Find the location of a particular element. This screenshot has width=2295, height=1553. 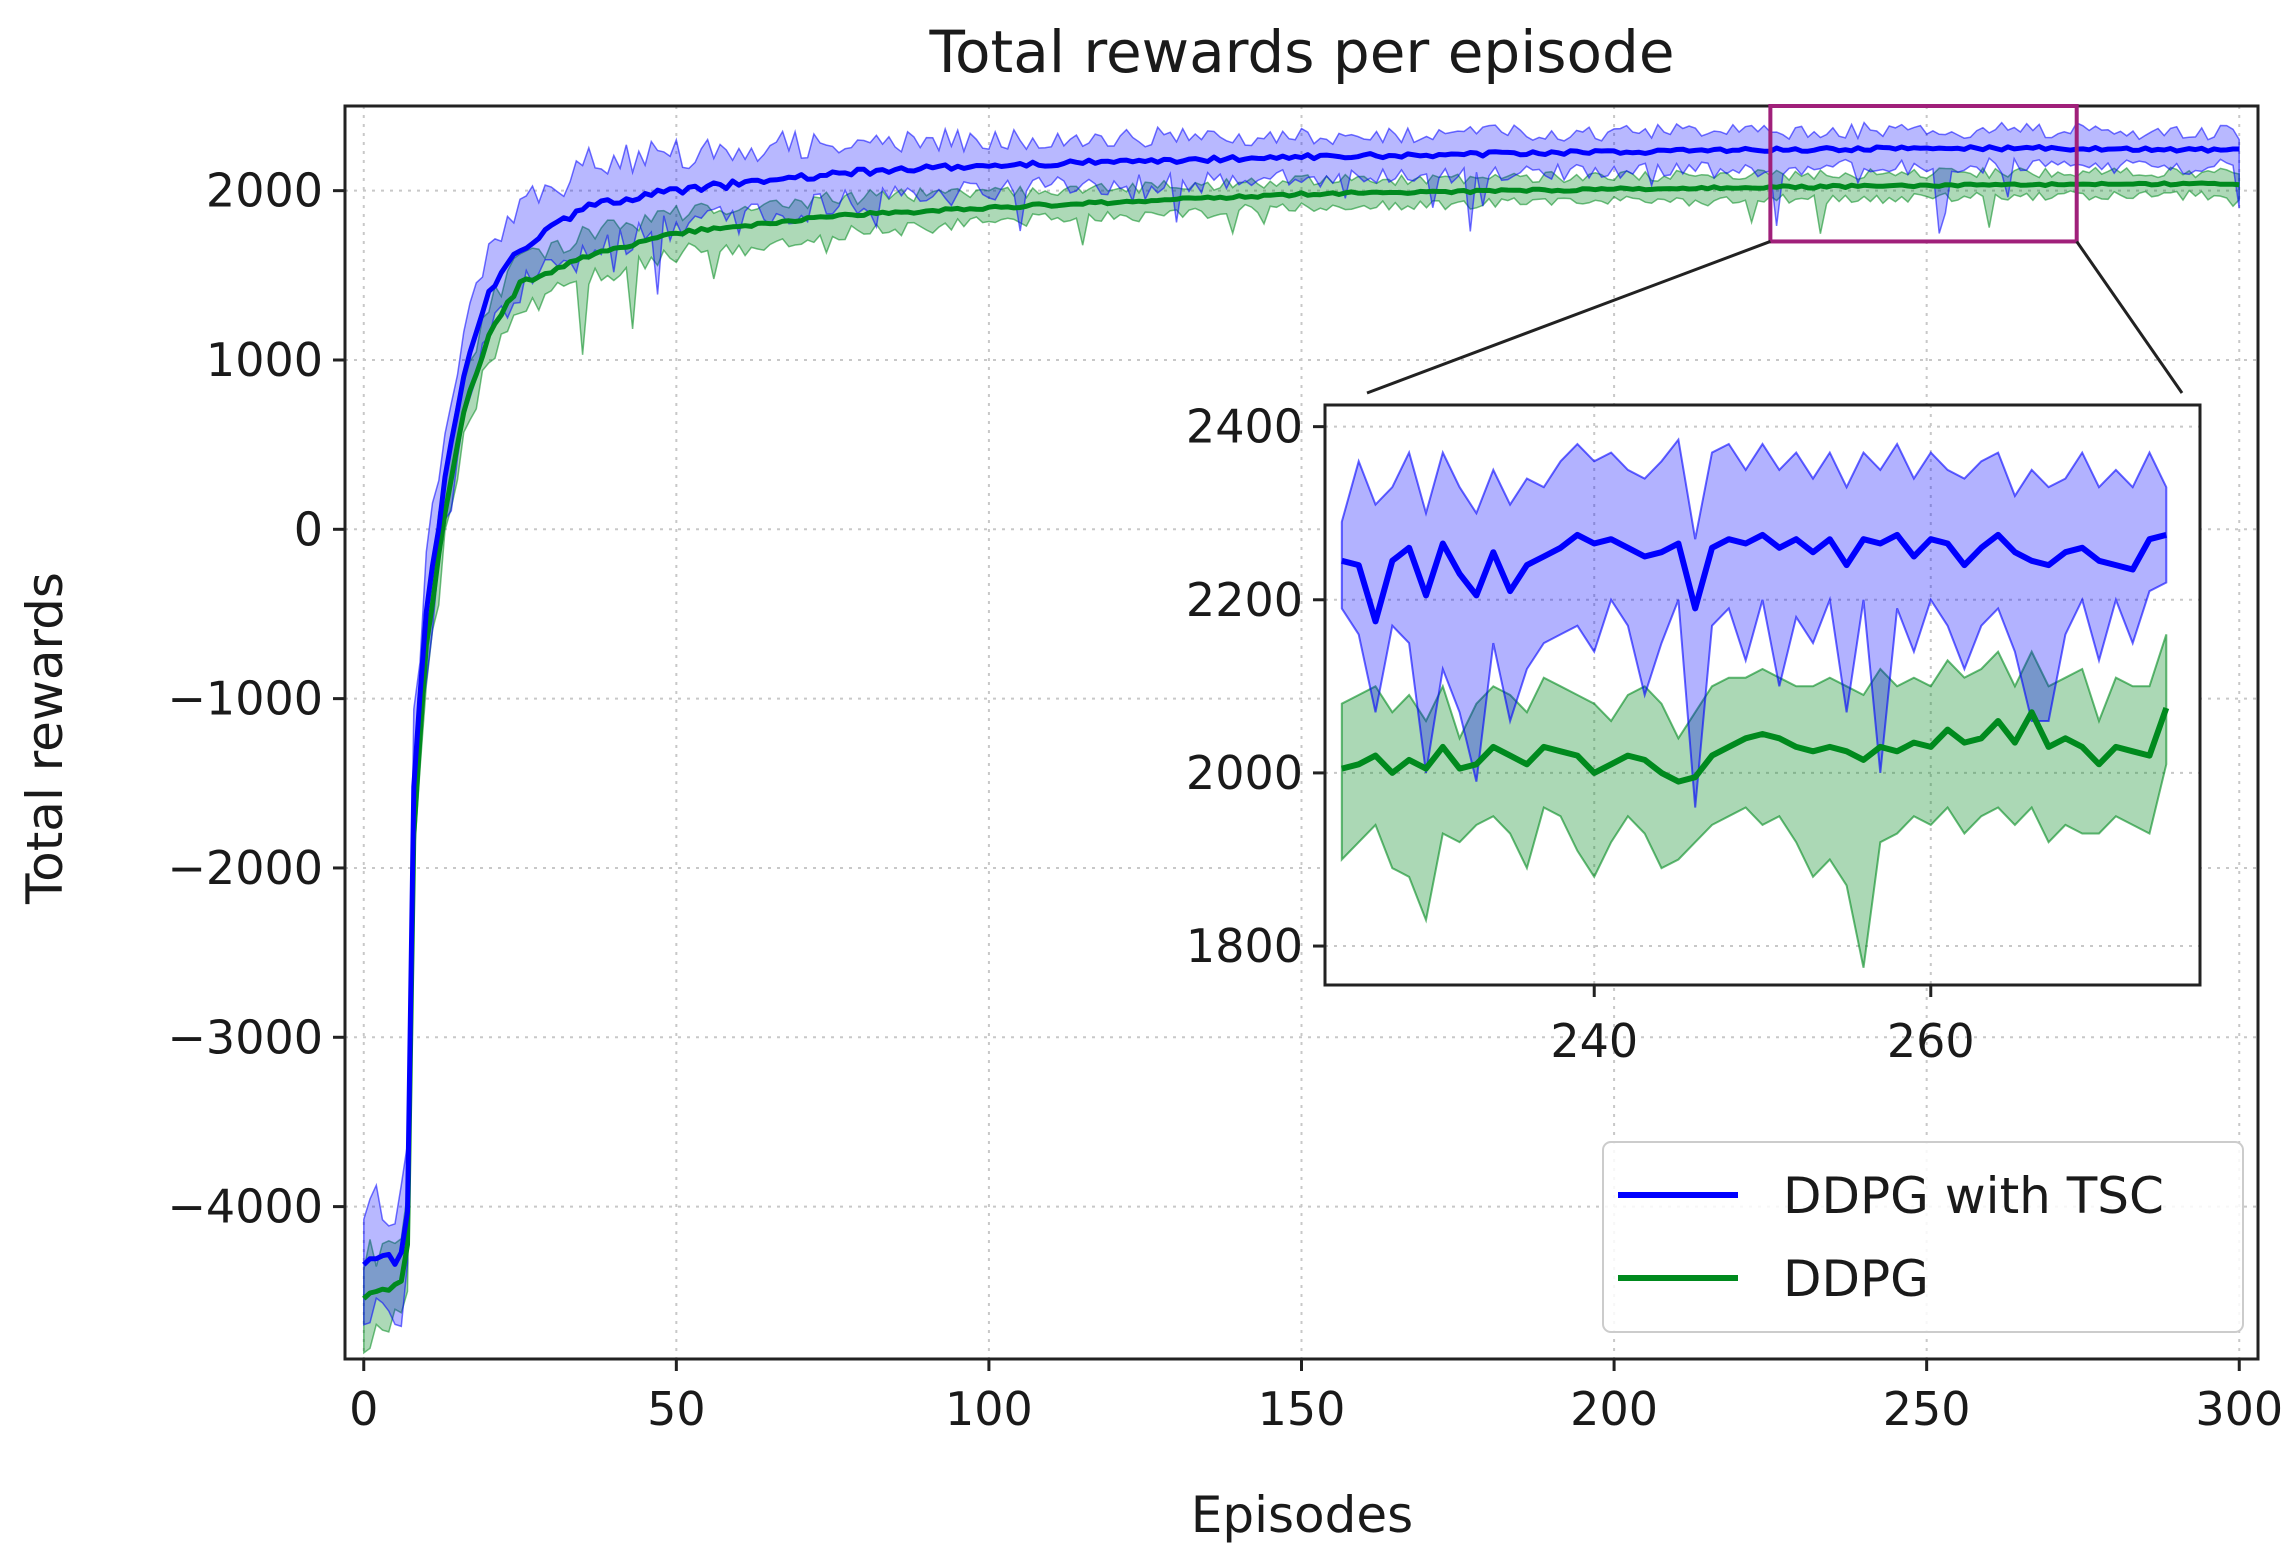

y-tick-label: −1000 is located at coordinates (245, 699).